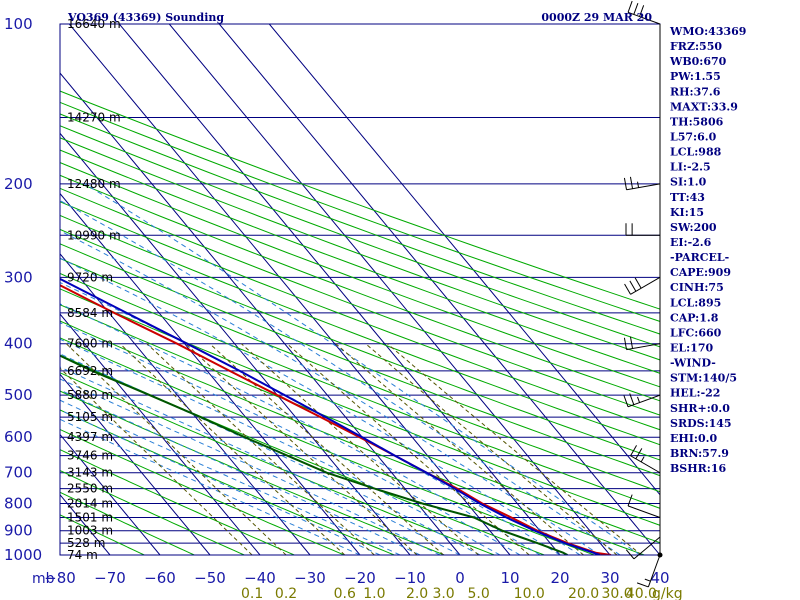 Image resolution: width=800 pixels, height=600 pixels. Describe the element at coordinates (693, 363) in the screenshot. I see `stat-line-22: -WIND-` at that location.